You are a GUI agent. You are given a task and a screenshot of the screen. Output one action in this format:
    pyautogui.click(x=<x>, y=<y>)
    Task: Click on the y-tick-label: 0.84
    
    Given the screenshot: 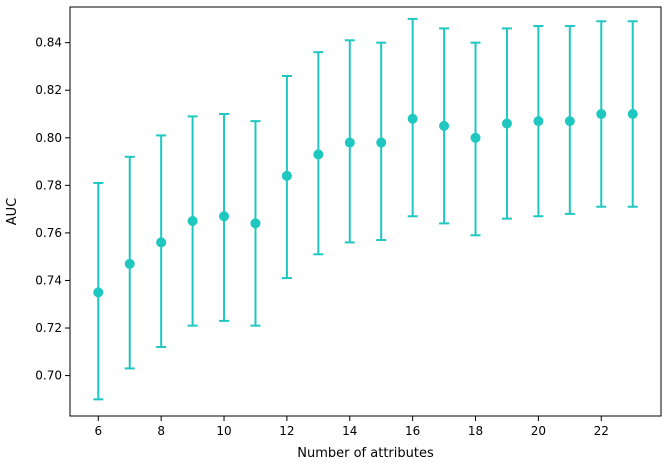 What is the action you would take?
    pyautogui.click(x=48, y=43)
    